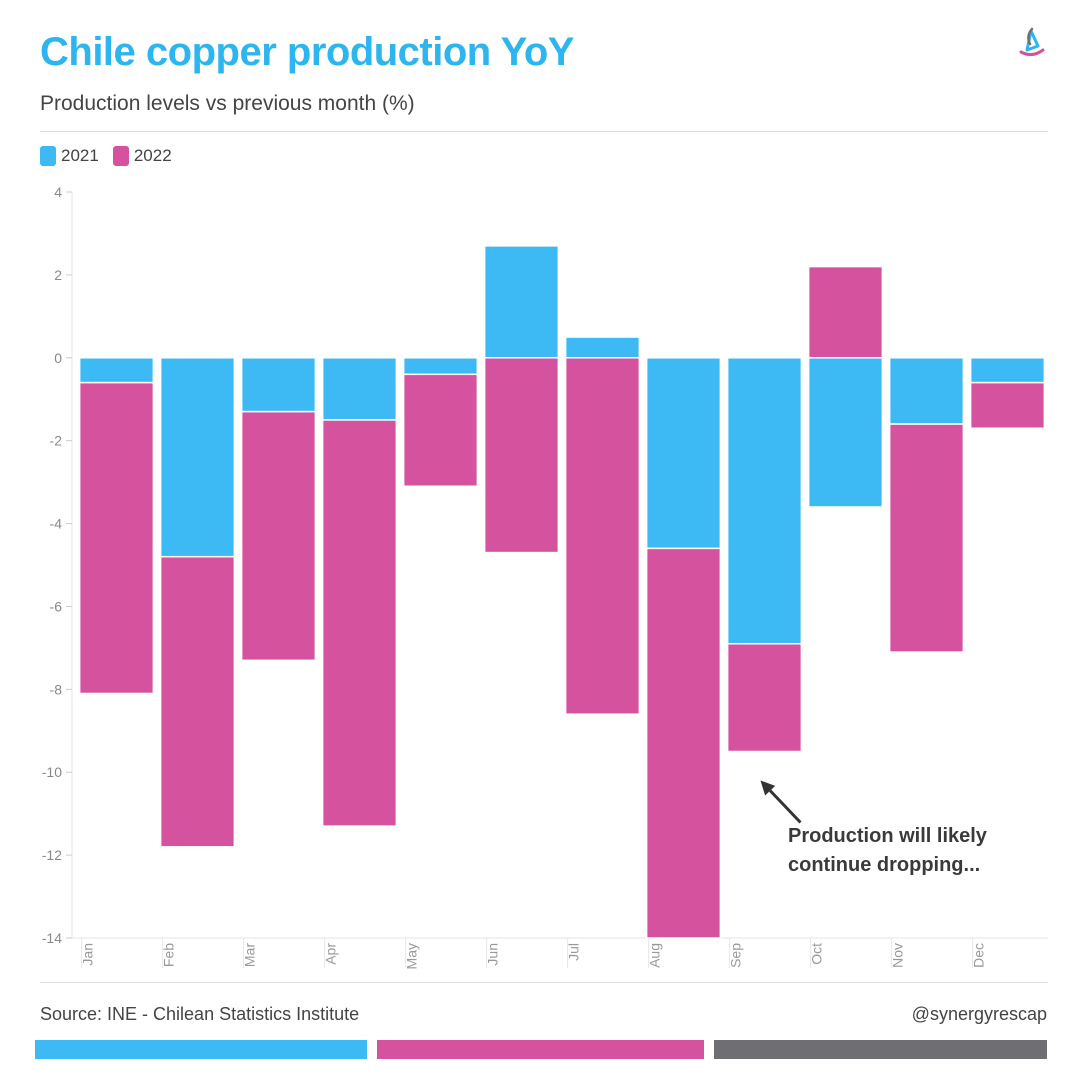 This screenshot has height=1080, width=1080. Describe the element at coordinates (521, 455) in the screenshot. I see `bar-2022-jun` at that location.